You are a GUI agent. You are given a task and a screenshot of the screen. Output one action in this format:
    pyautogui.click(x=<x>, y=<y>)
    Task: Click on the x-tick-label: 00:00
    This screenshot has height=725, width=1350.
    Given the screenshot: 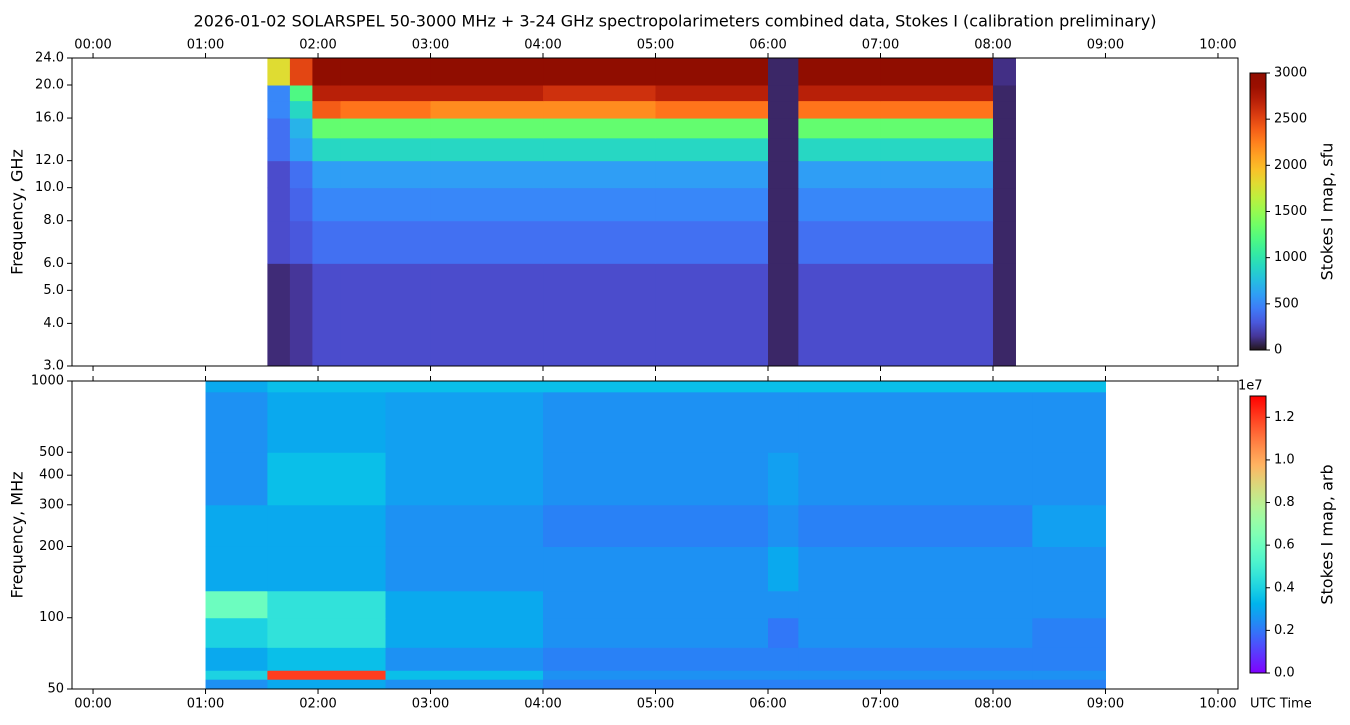 What is the action you would take?
    pyautogui.click(x=92, y=45)
    